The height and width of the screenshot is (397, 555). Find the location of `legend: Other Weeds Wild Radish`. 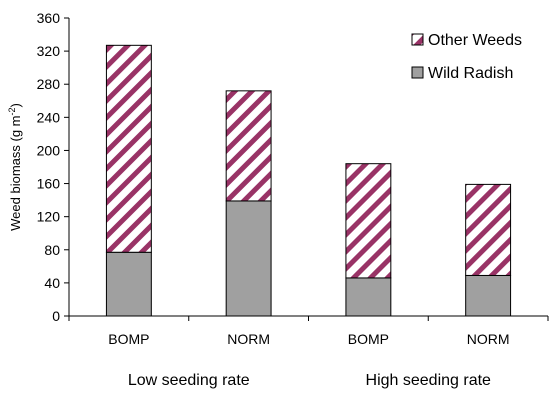

legend: Other Weeds Wild Radish is located at coordinates (466, 57).